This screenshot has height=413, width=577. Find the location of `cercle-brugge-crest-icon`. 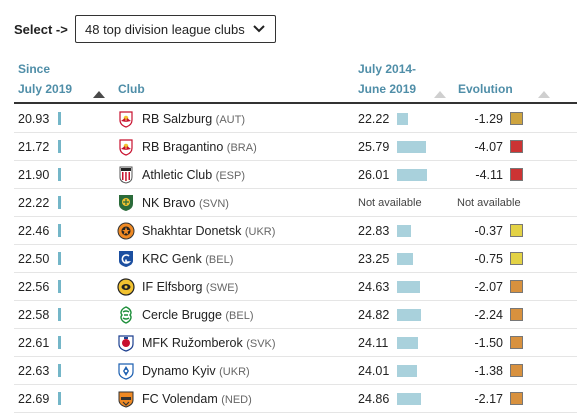

cercle-brugge-crest-icon is located at coordinates (126, 315).